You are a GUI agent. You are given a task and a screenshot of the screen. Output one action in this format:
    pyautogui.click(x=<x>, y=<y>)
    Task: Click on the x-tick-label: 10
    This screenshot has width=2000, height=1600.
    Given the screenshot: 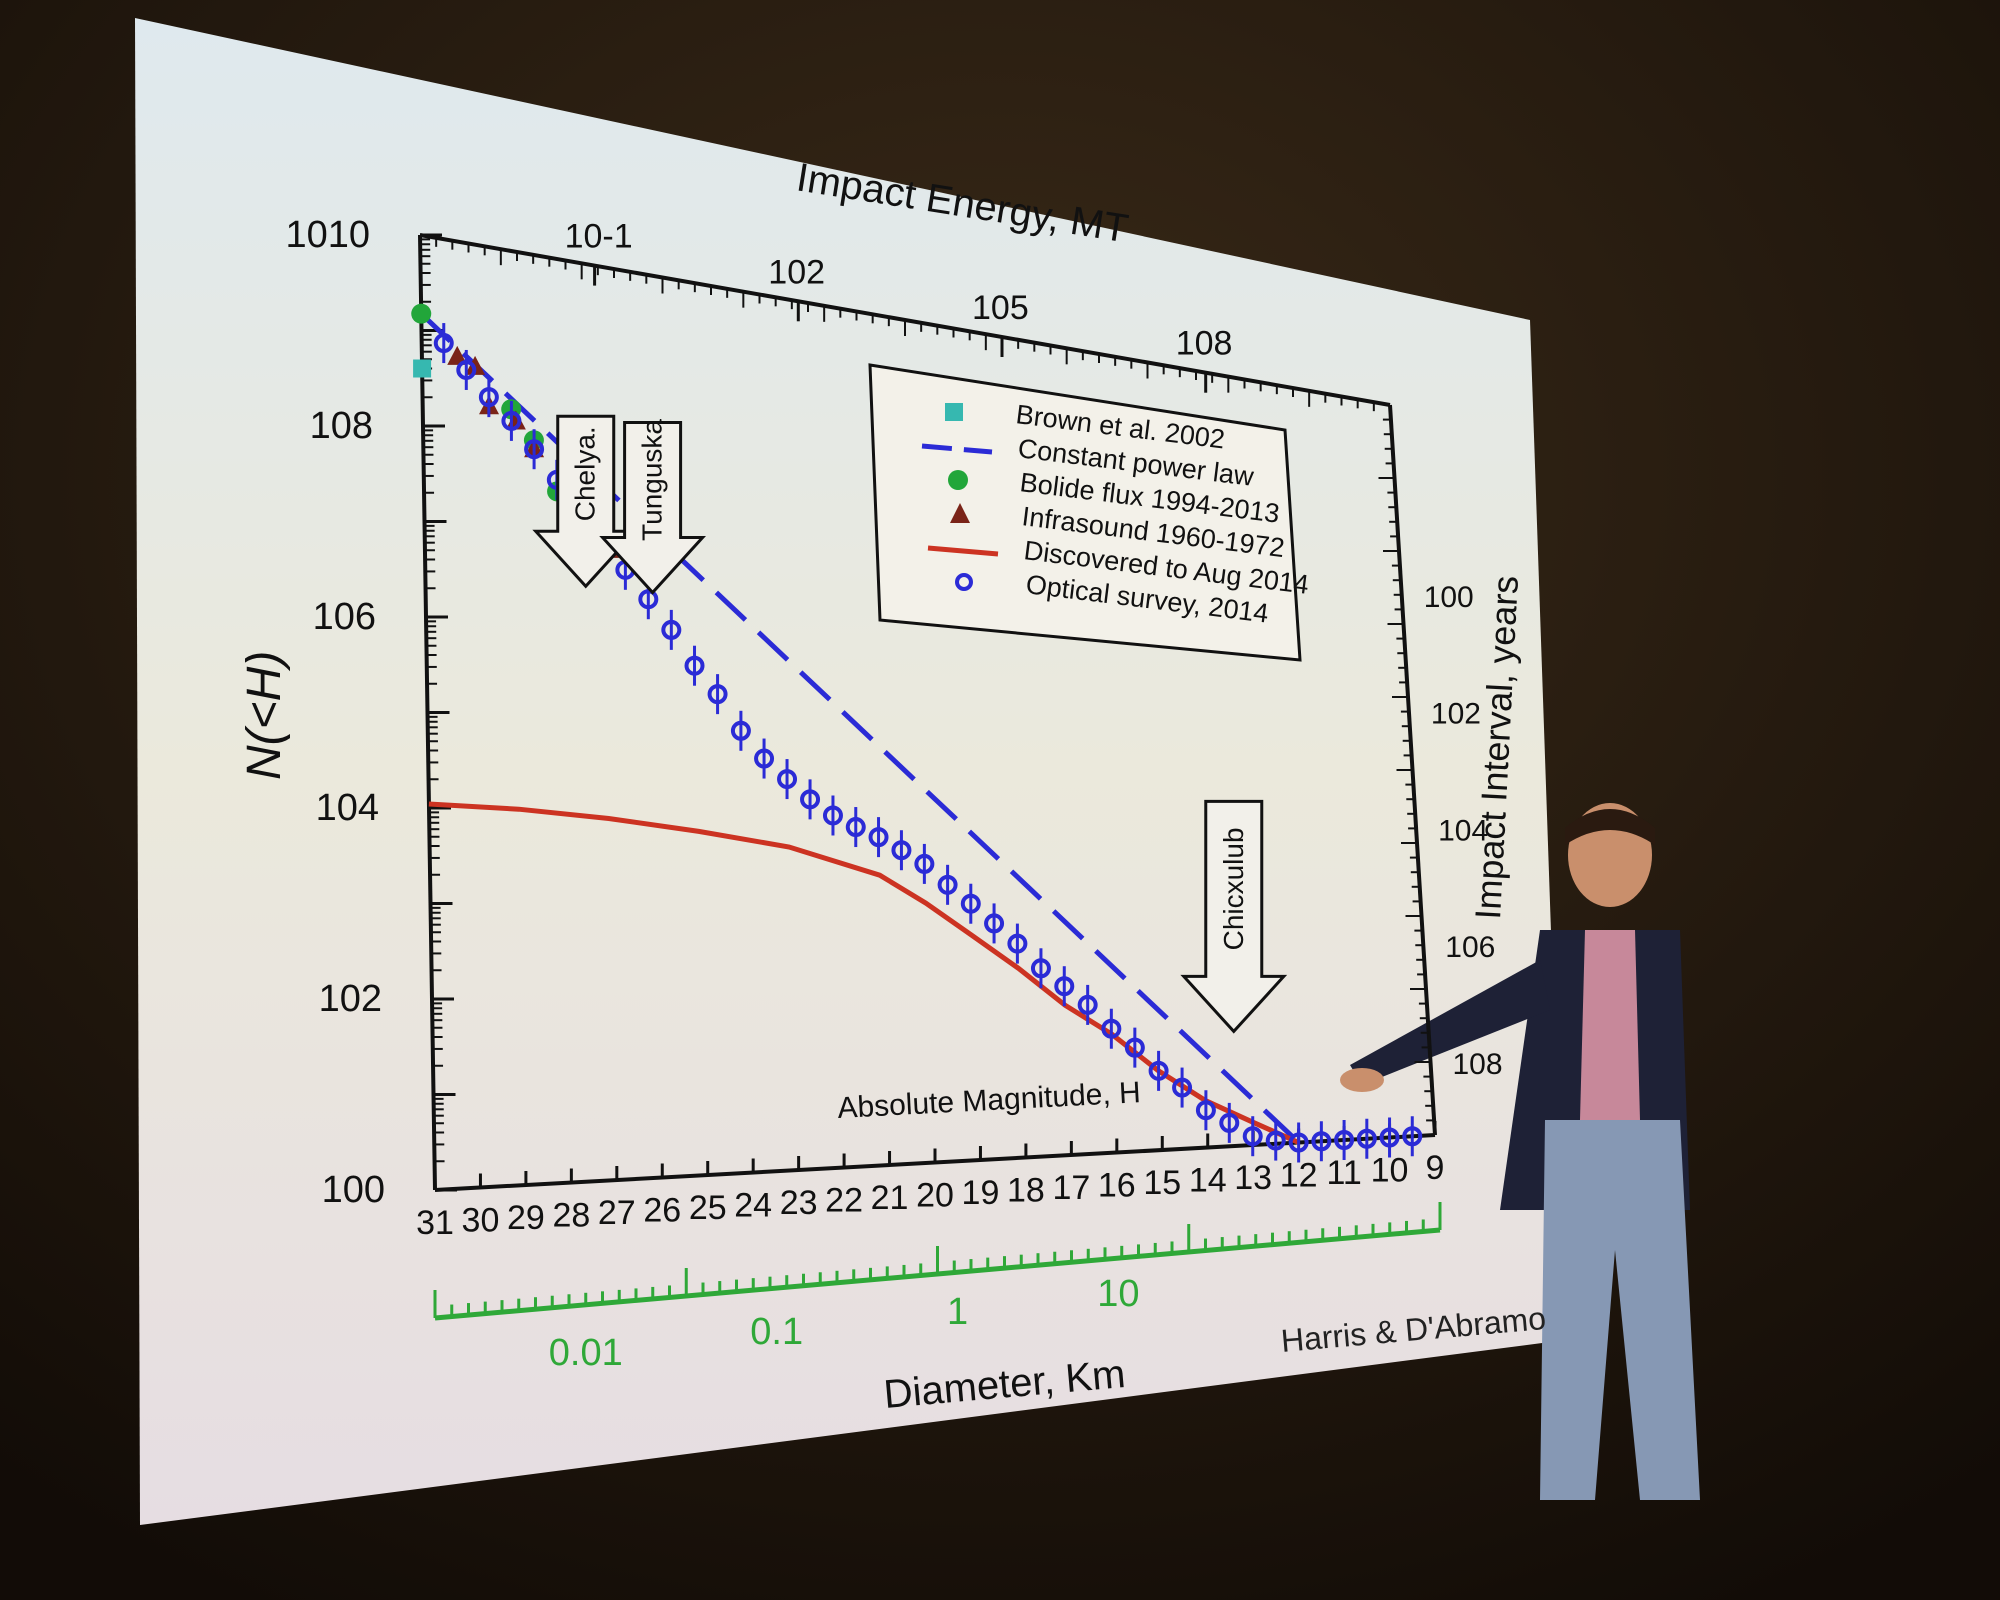 What is the action you would take?
    pyautogui.click(x=1390, y=1171)
    